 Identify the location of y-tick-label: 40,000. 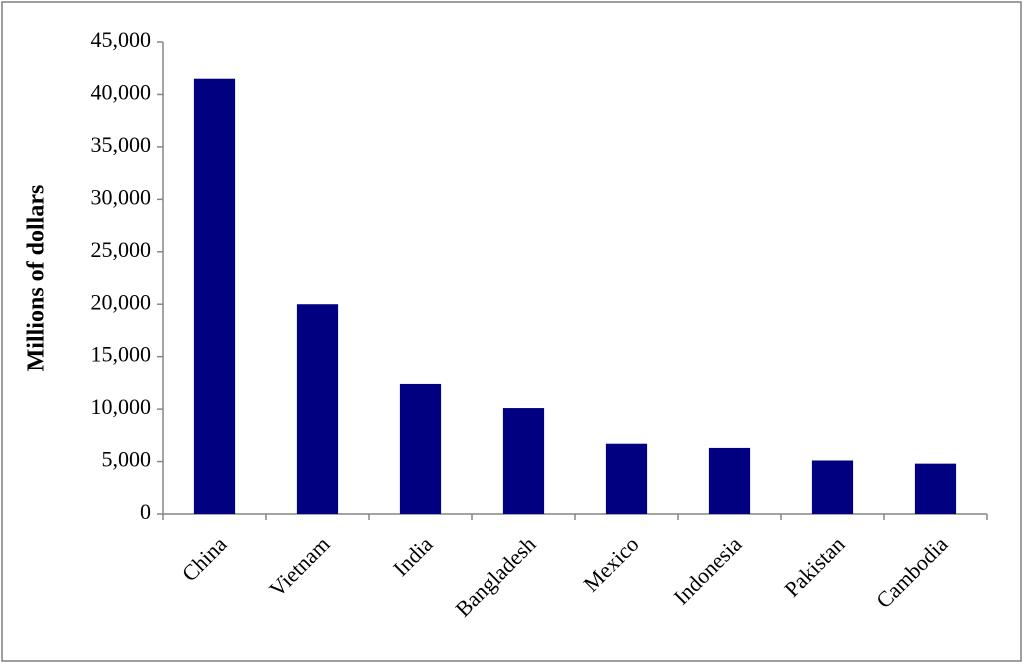
(121, 91).